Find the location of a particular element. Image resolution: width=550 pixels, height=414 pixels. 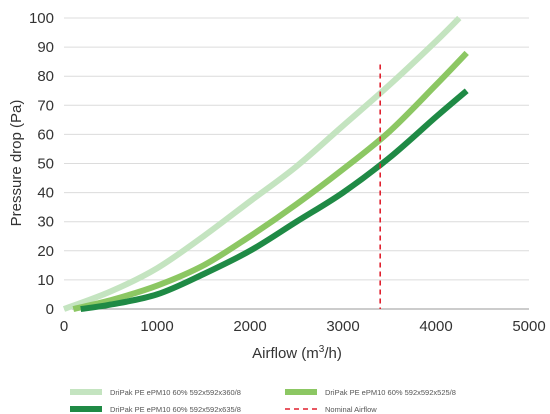

x-axis-title: Airflow (m3/h) is located at coordinates (297, 353).